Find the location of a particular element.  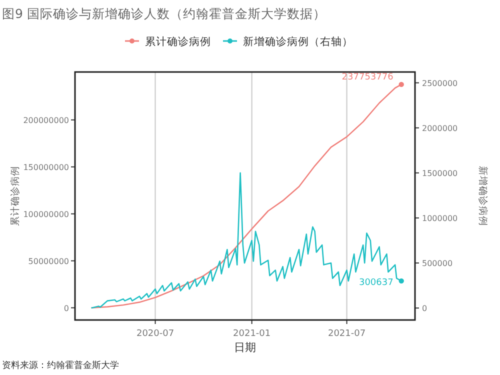

legend-label: 累计确诊病例 is located at coordinates (178, 41).